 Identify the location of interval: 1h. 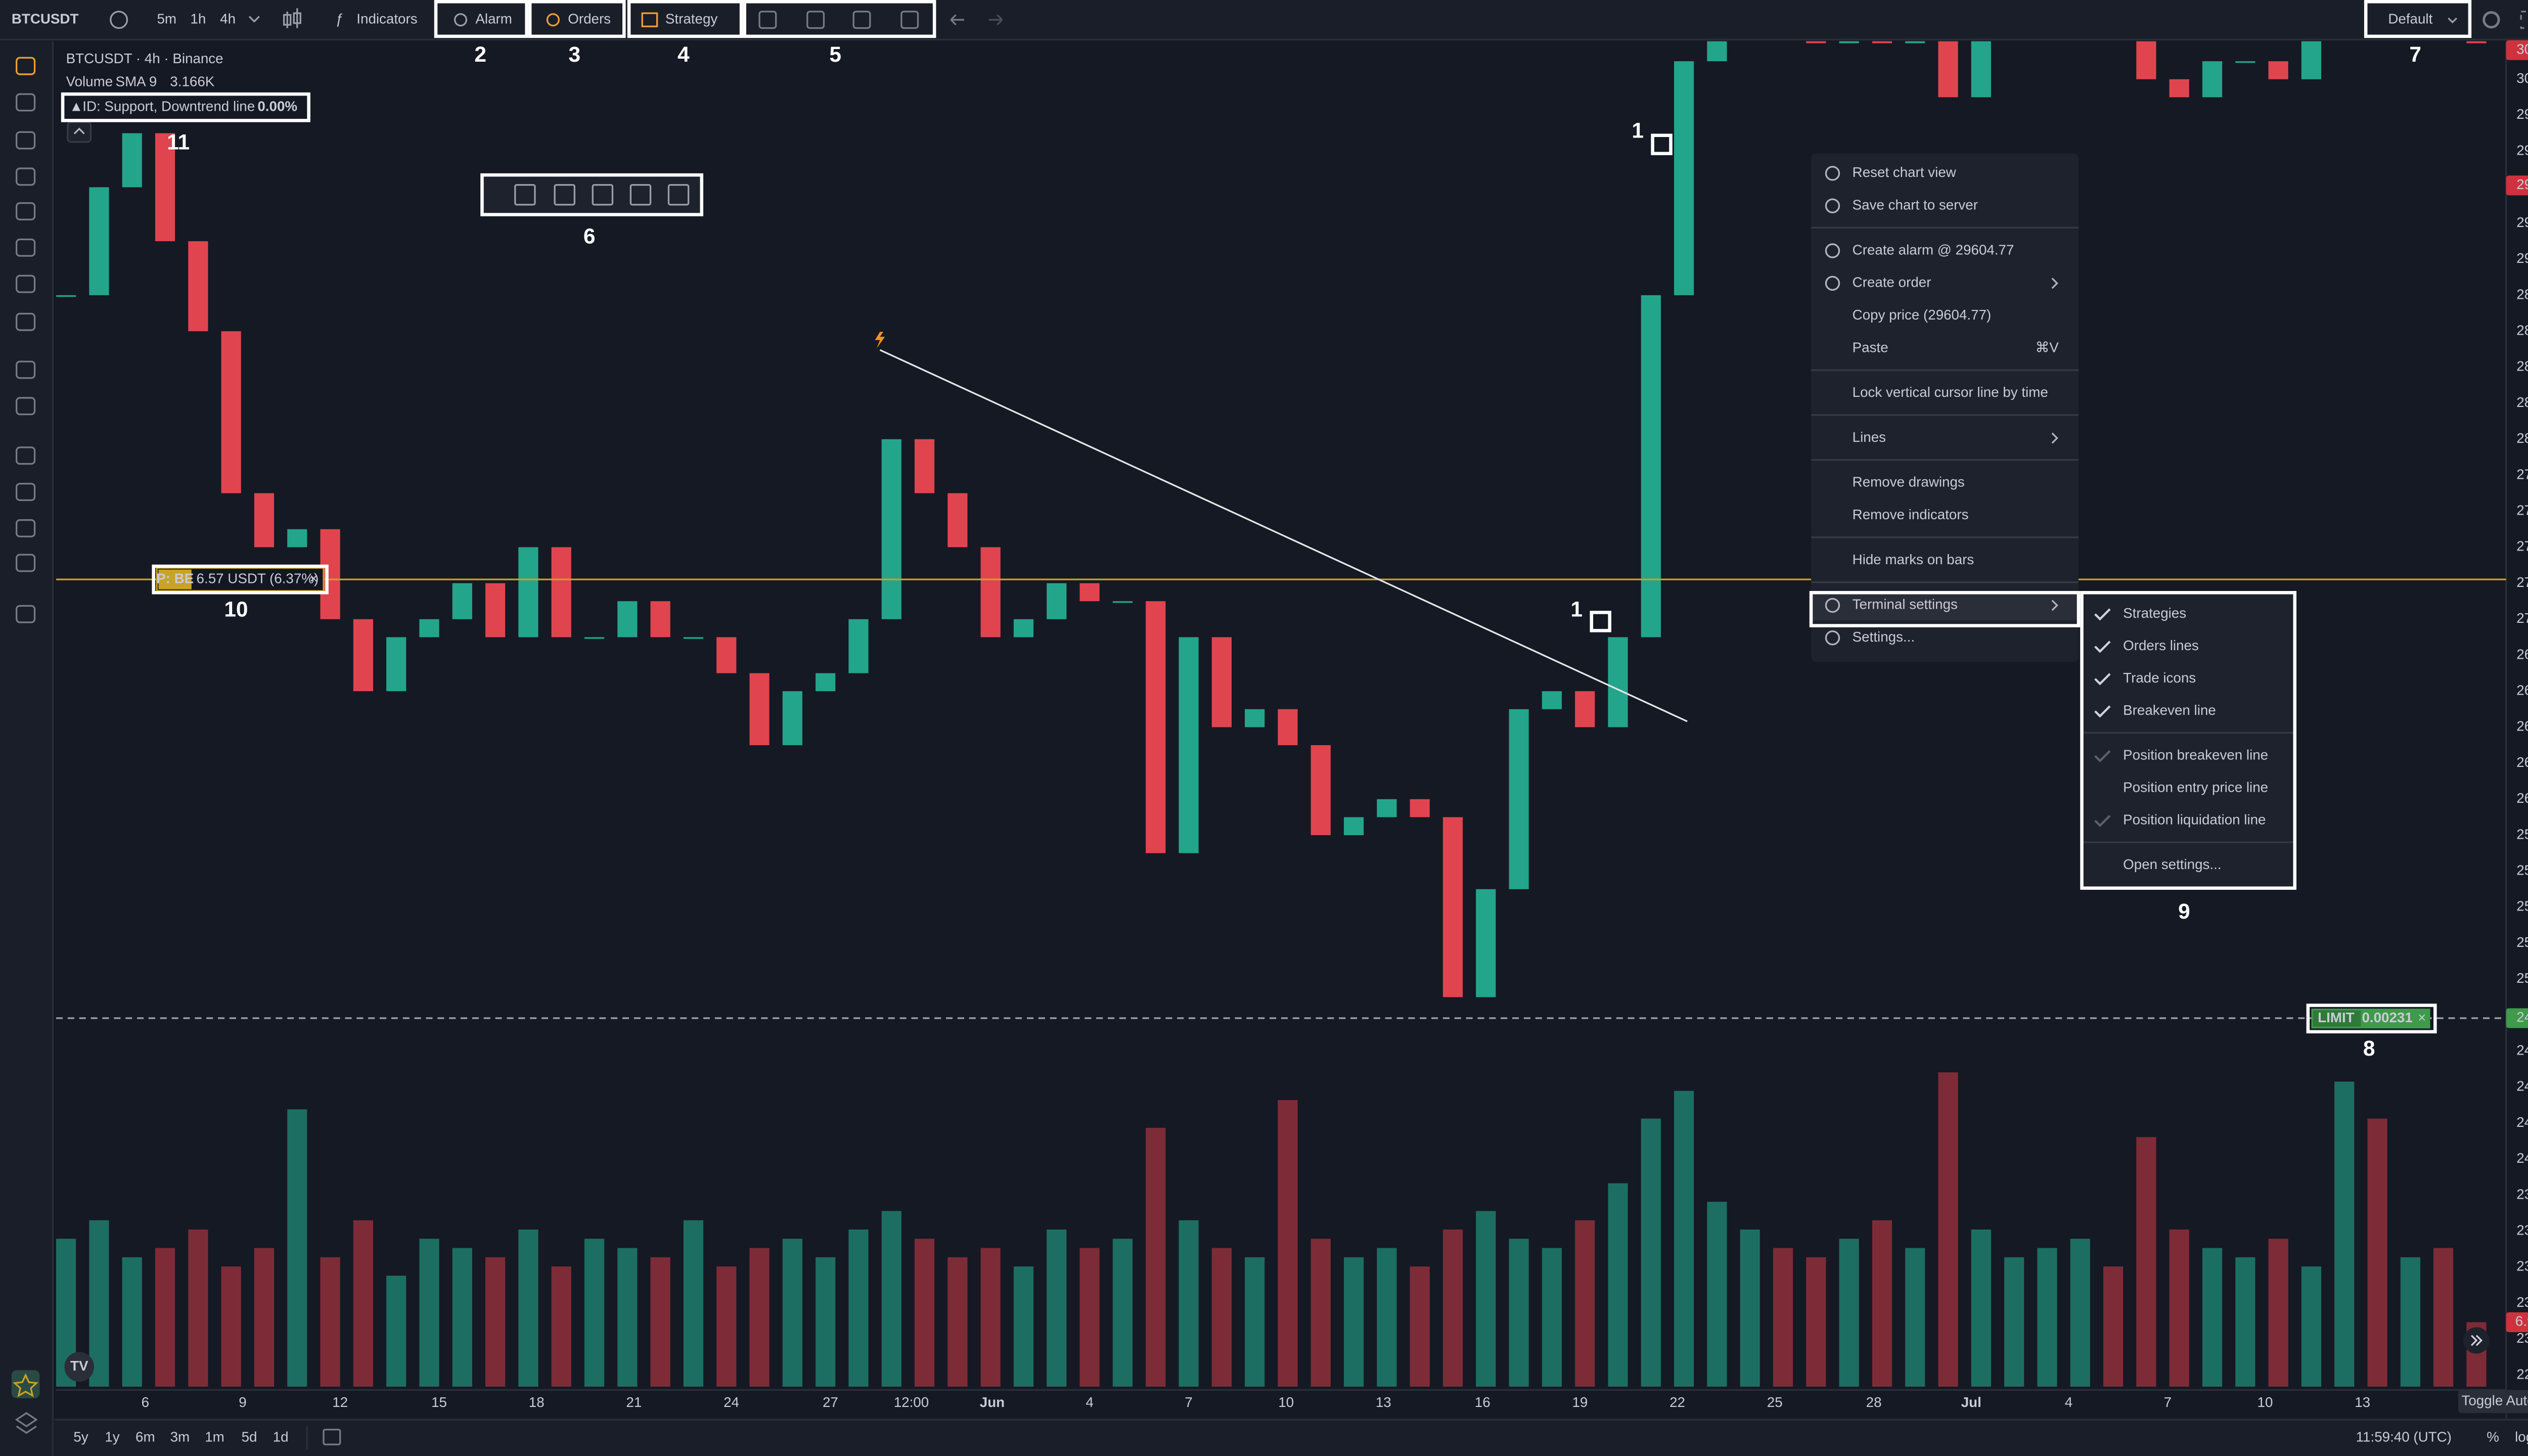
(198, 19).